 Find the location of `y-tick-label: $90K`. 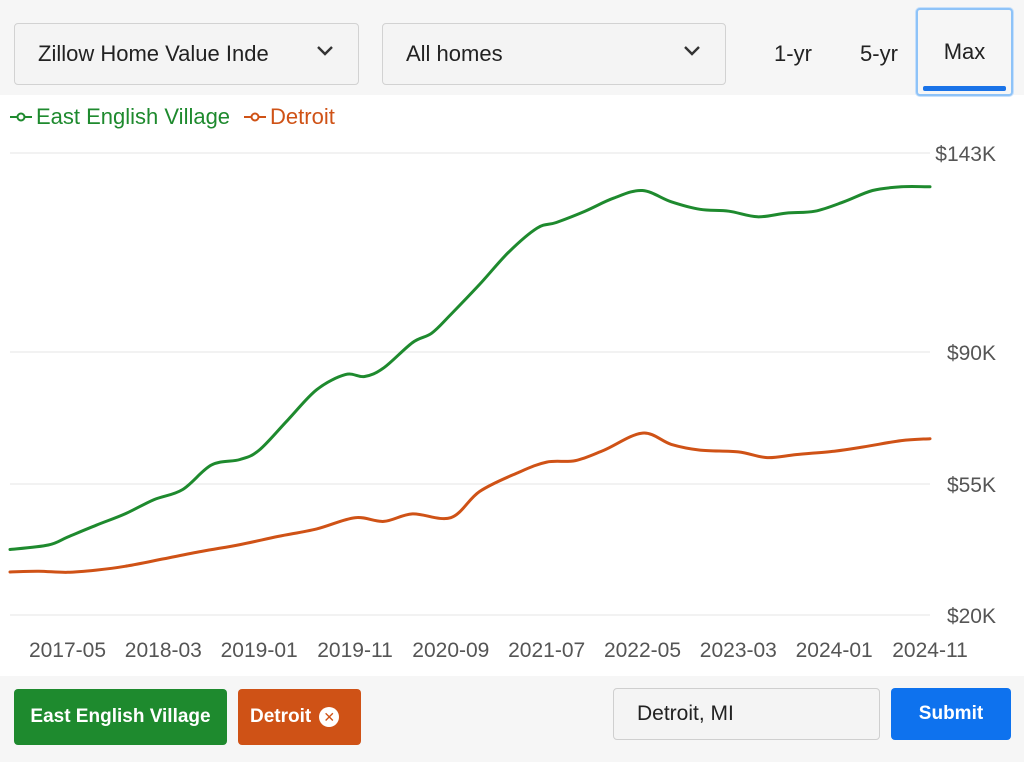

y-tick-label: $90K is located at coordinates (971, 353).